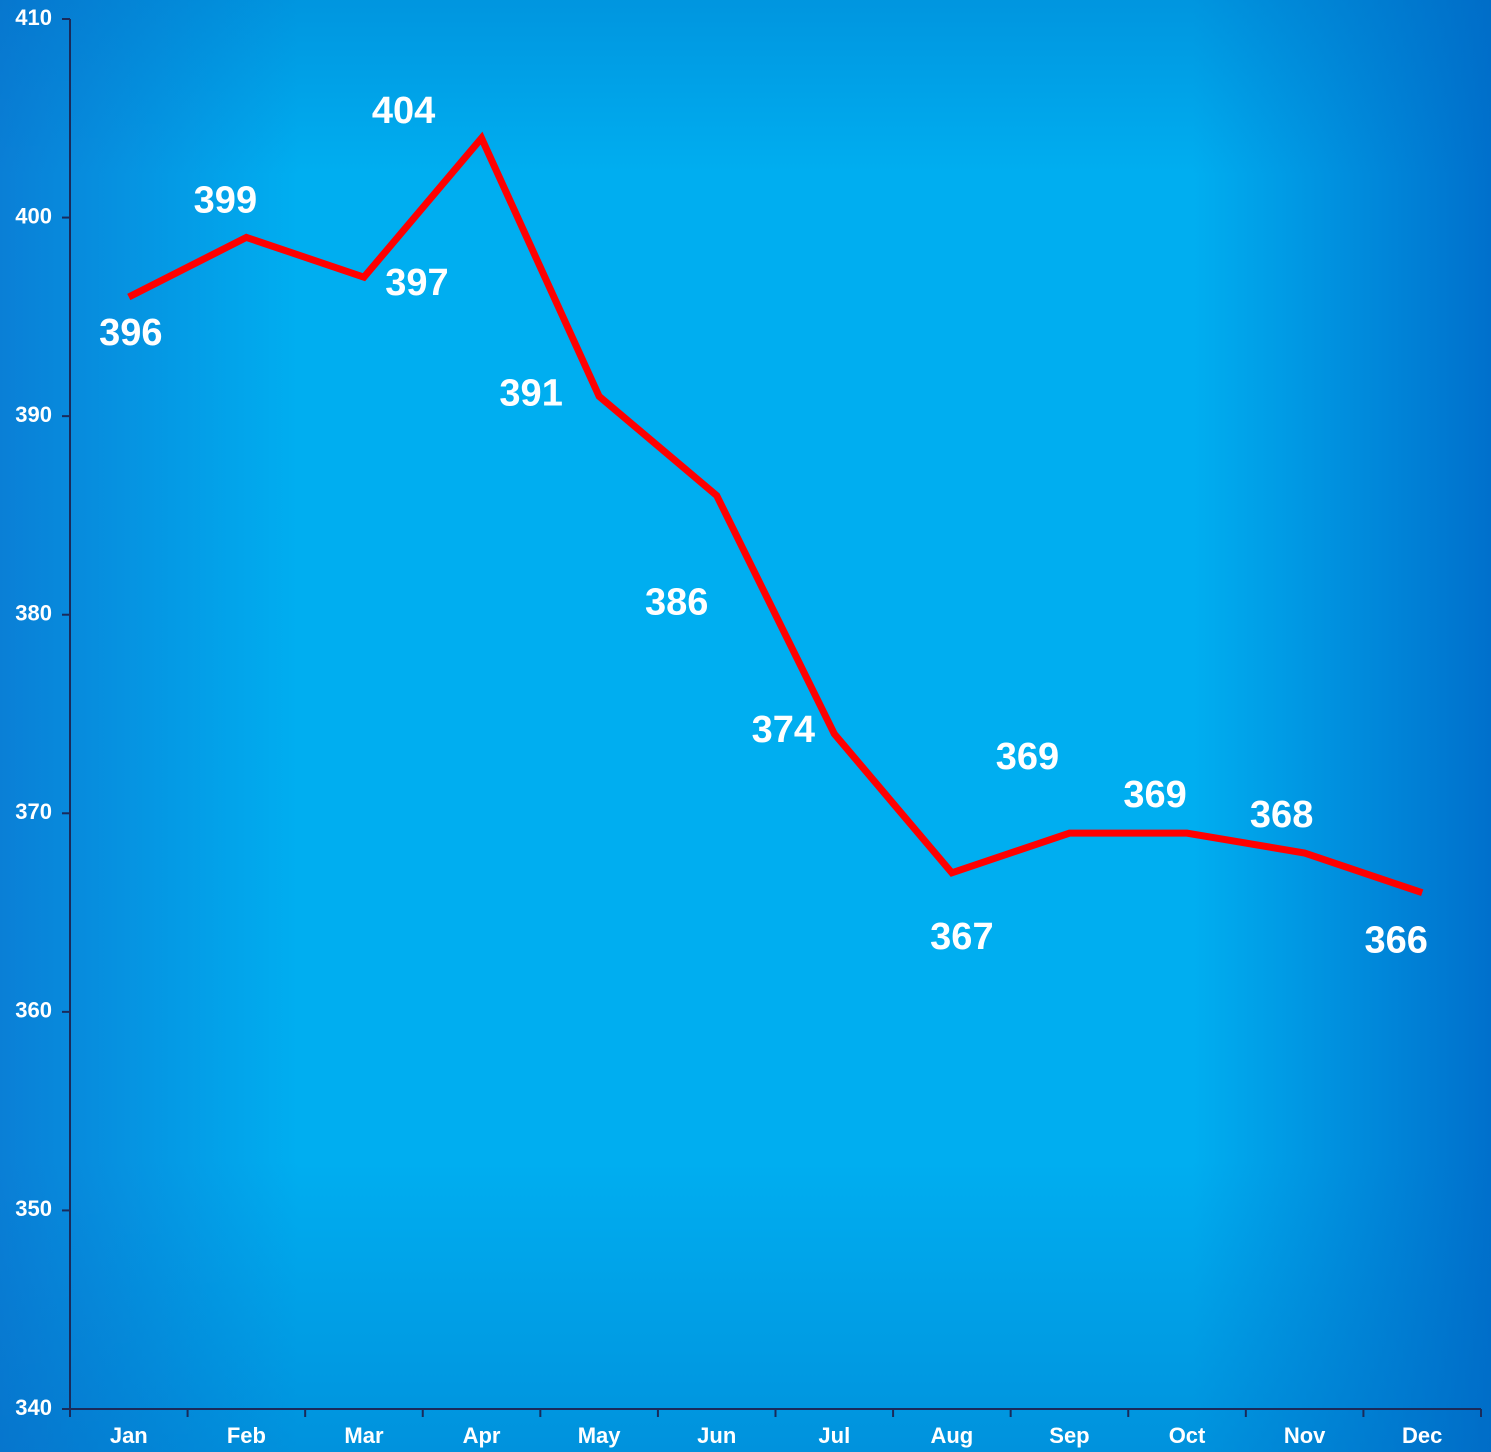 This screenshot has height=1452, width=1491. Describe the element at coordinates (246, 1435) in the screenshot. I see `x-tick-label: Feb` at that location.